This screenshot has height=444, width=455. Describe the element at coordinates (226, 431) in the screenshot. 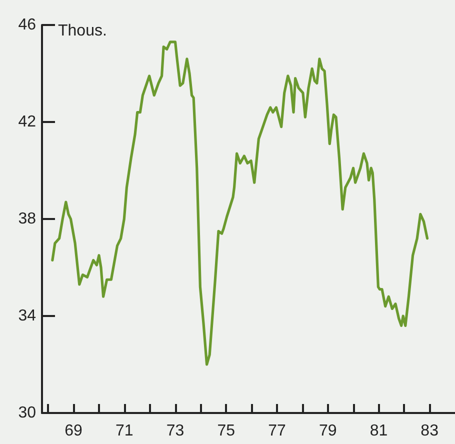

I see `x-tick-label: 75` at that location.